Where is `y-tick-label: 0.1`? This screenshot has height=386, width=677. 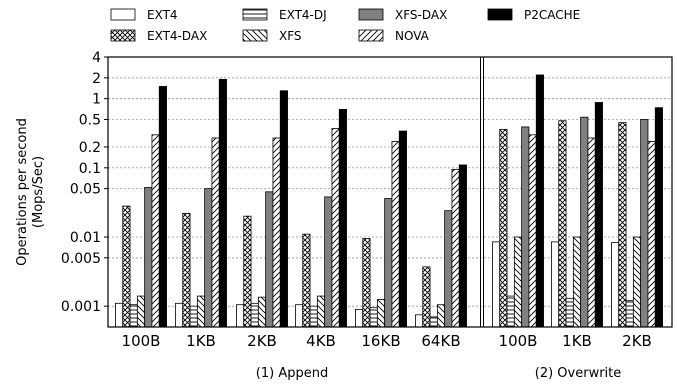 y-tick-label: 0.1 is located at coordinates (90, 169).